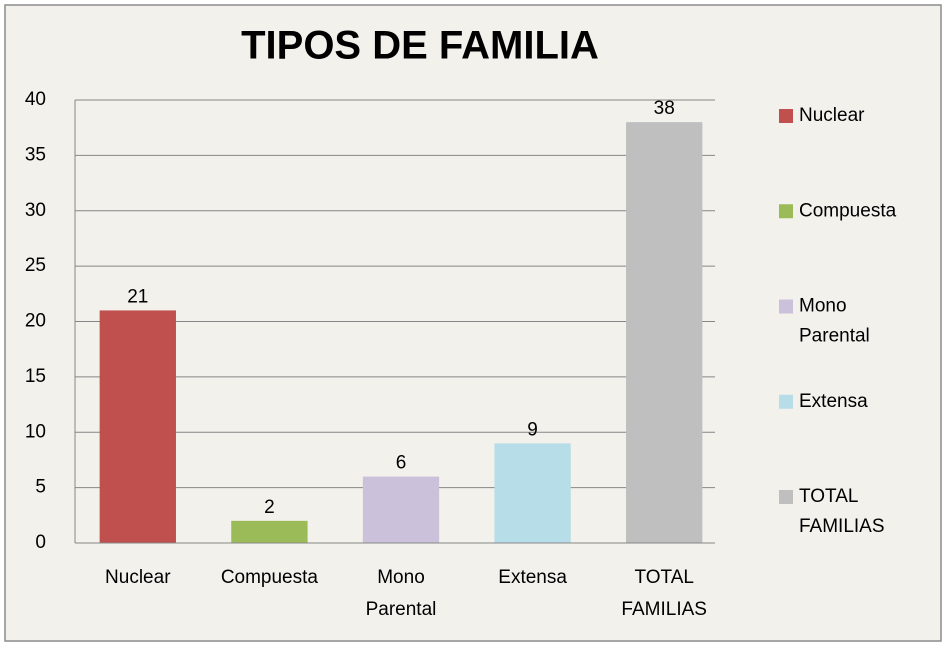 The image size is (948, 648). I want to click on data-label: 21, so click(137, 296).